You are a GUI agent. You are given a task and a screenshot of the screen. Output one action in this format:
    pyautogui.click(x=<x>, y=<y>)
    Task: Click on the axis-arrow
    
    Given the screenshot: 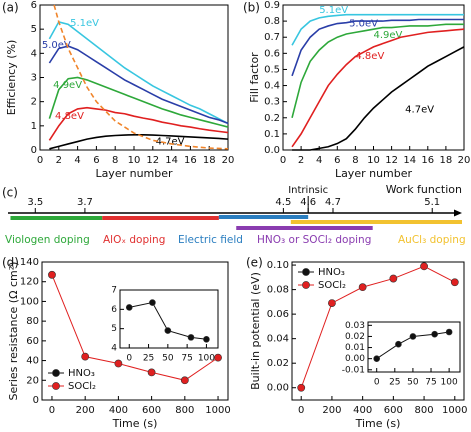 What is the action you would take?
    pyautogui.click(x=458, y=213)
    